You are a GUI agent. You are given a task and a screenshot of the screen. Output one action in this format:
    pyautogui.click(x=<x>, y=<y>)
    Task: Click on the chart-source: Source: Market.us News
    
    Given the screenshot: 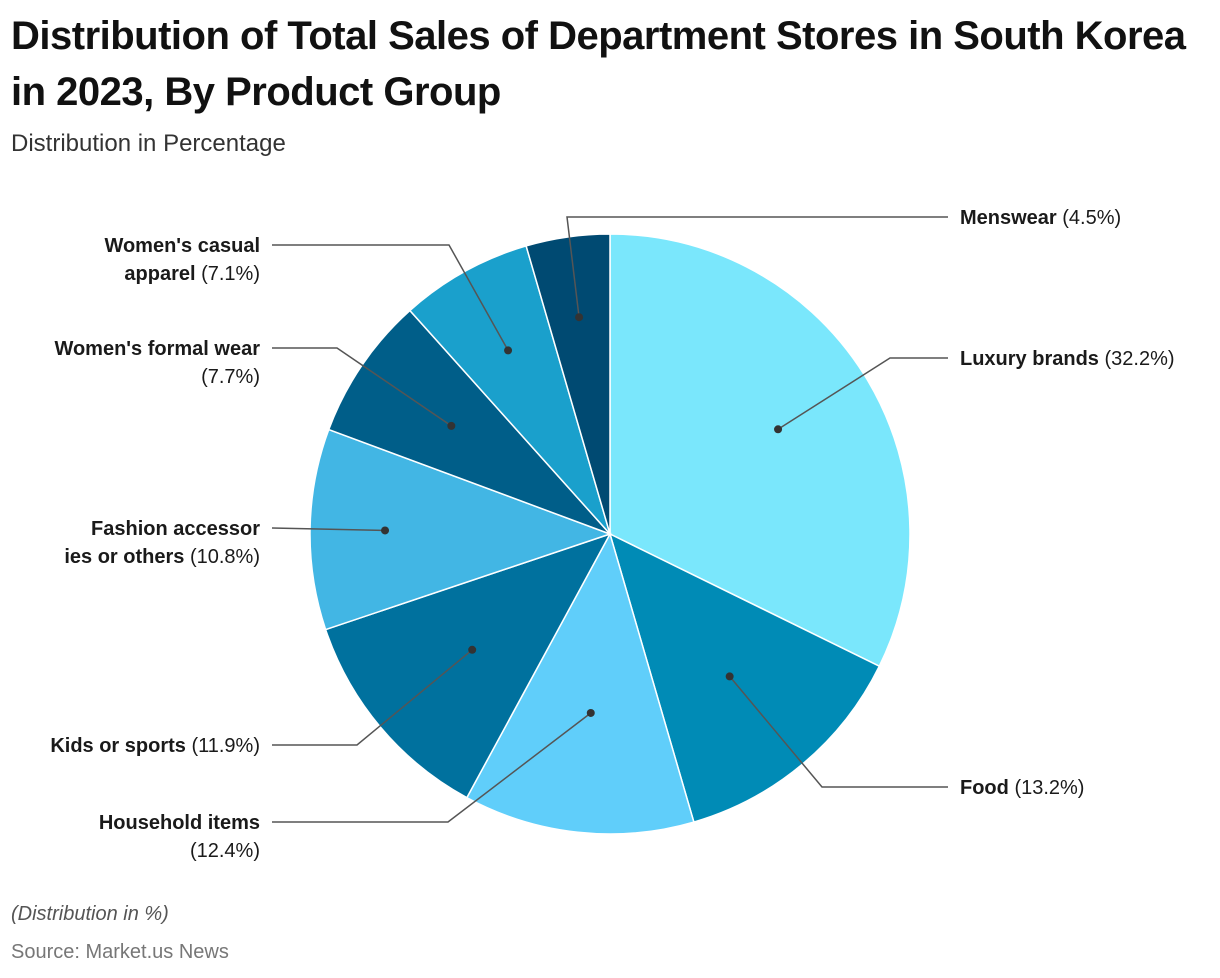 What is the action you would take?
    pyautogui.click(x=120, y=952)
    